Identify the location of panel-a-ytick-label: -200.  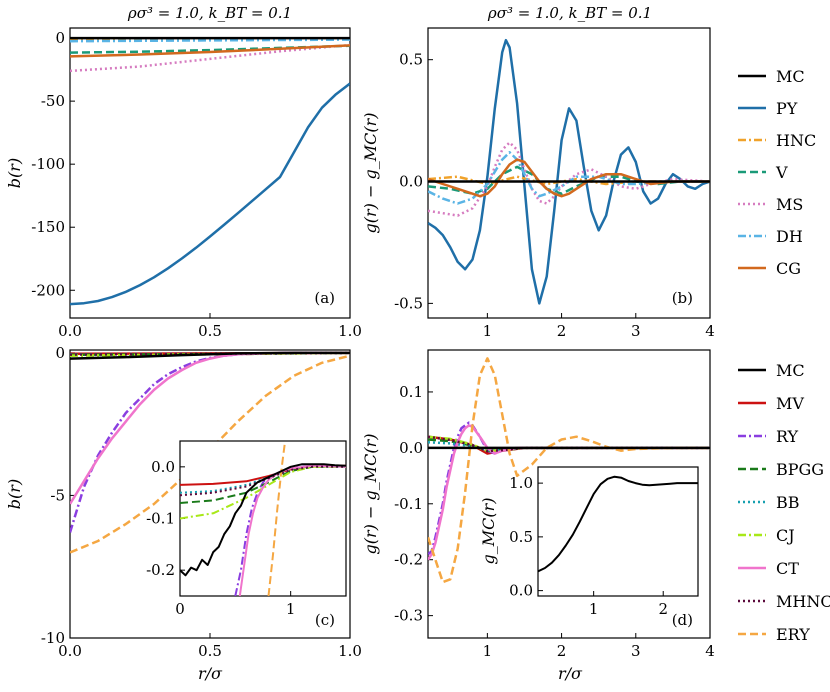
(48, 290).